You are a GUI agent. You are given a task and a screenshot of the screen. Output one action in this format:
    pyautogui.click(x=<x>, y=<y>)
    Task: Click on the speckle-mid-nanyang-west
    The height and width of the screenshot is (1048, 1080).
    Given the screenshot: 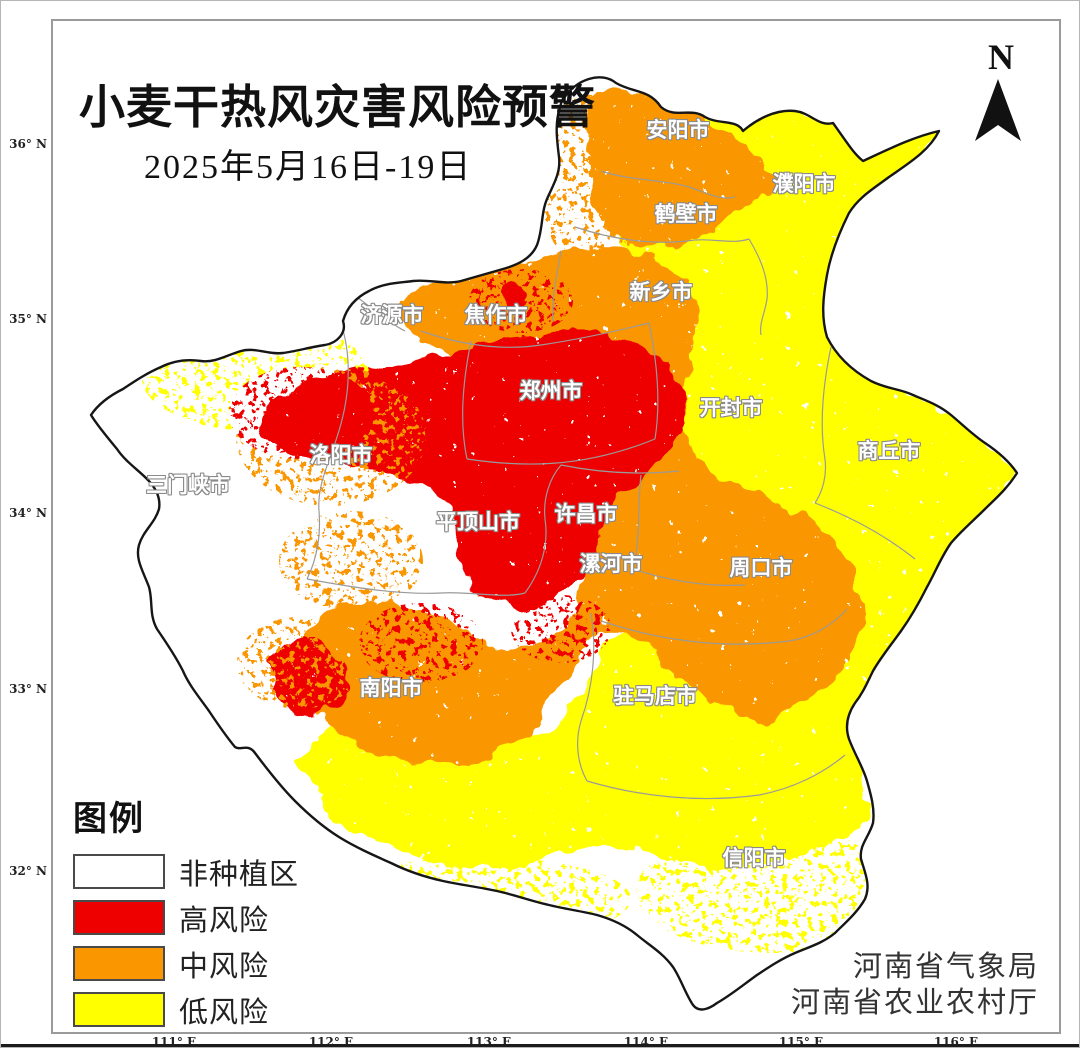 What is the action you would take?
    pyautogui.click(x=299, y=663)
    